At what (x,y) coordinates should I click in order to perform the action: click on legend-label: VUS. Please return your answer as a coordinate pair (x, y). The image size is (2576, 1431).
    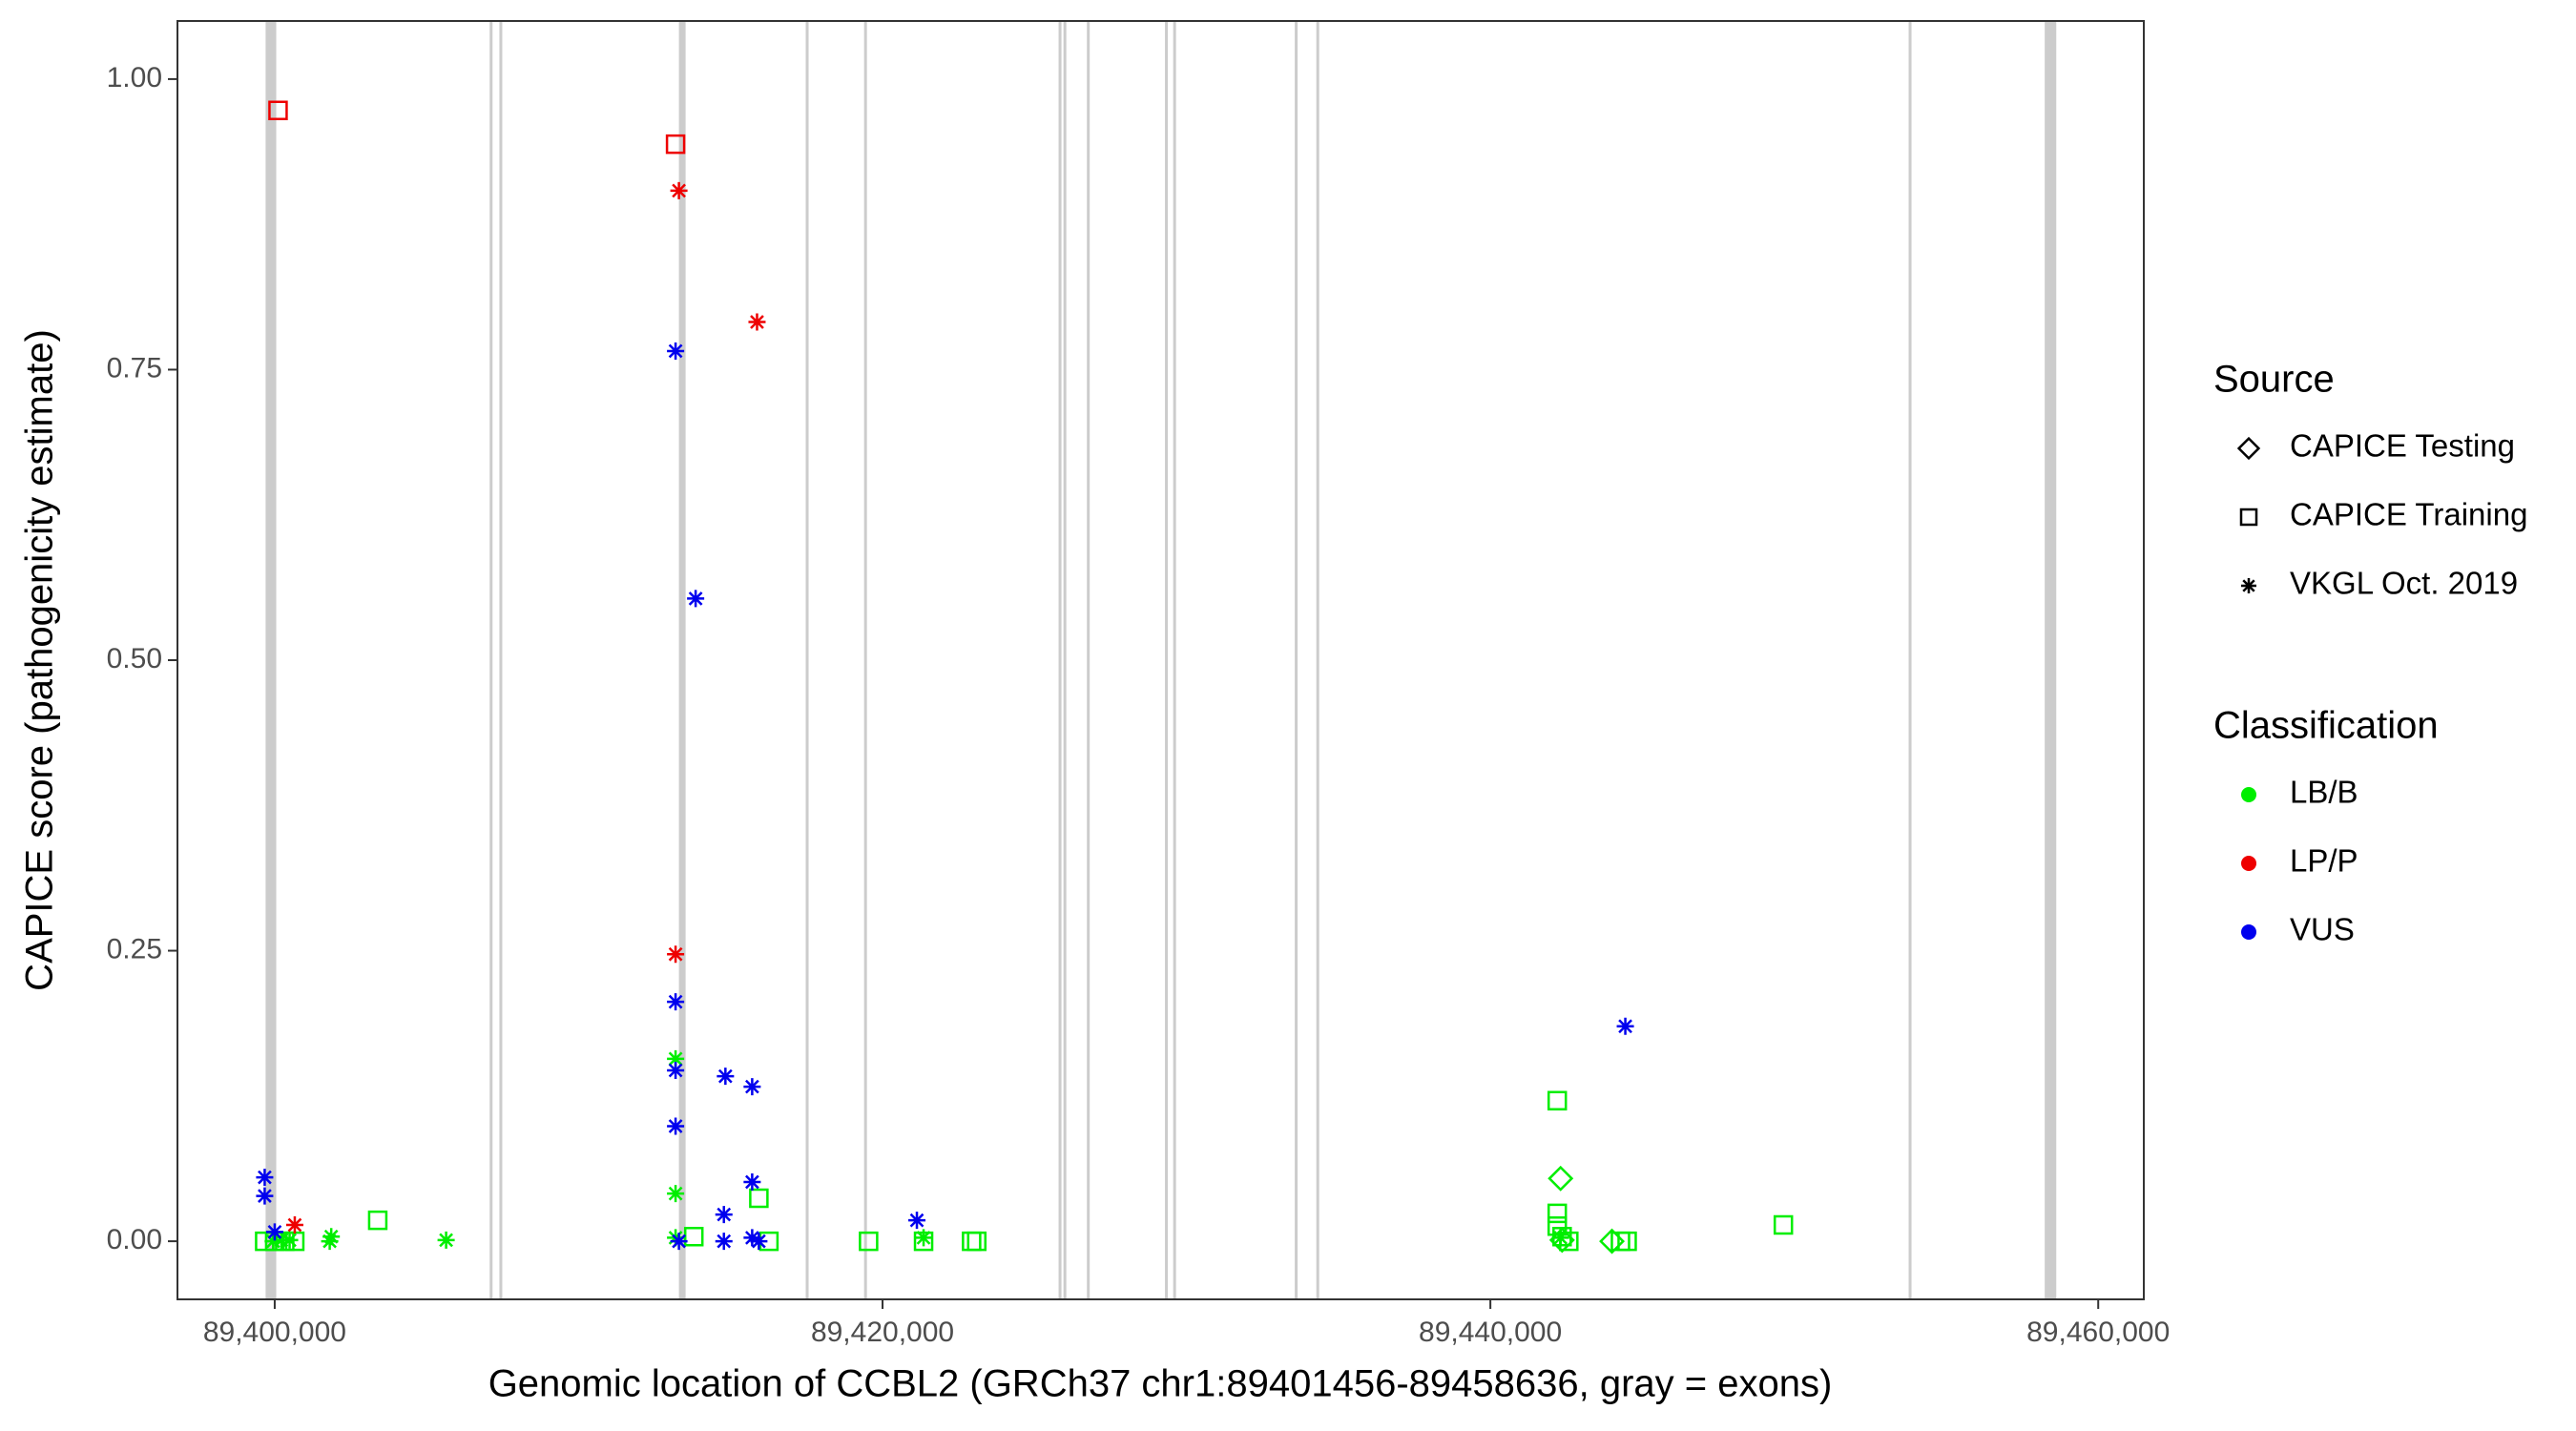
    Looking at the image, I should click on (2322, 929).